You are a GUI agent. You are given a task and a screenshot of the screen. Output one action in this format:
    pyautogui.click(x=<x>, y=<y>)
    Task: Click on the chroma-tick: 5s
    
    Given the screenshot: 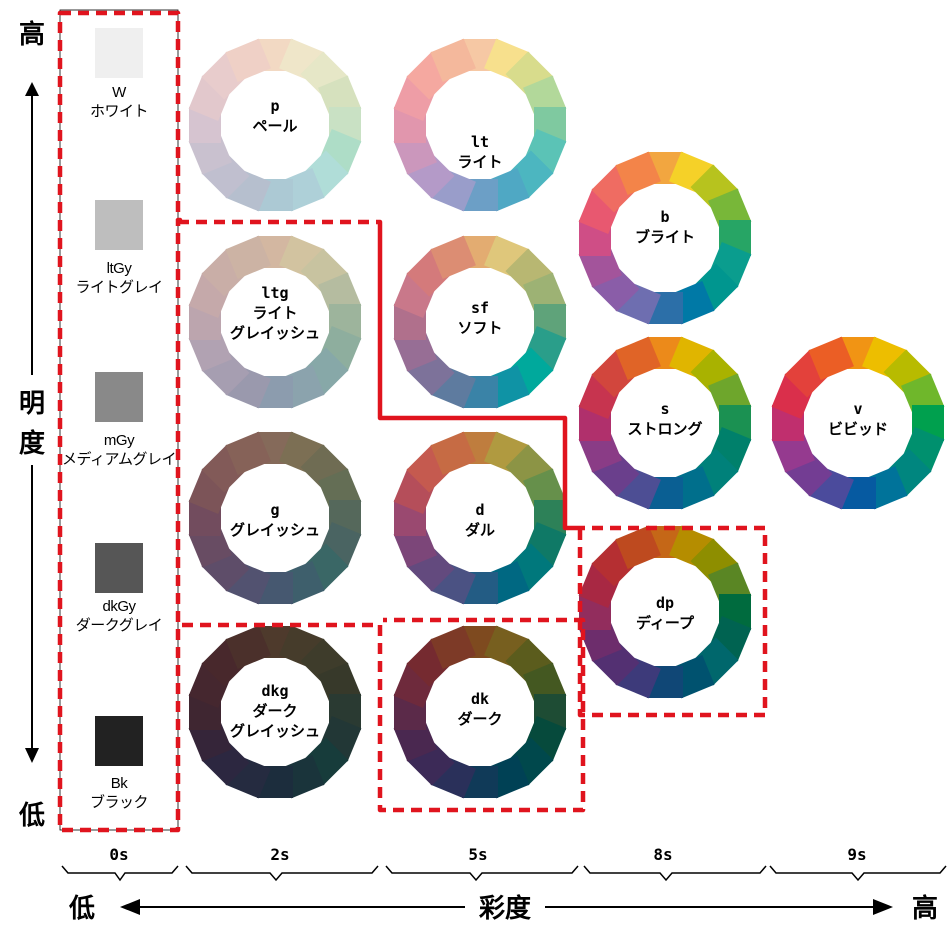 What is the action you would take?
    pyautogui.click(x=478, y=854)
    